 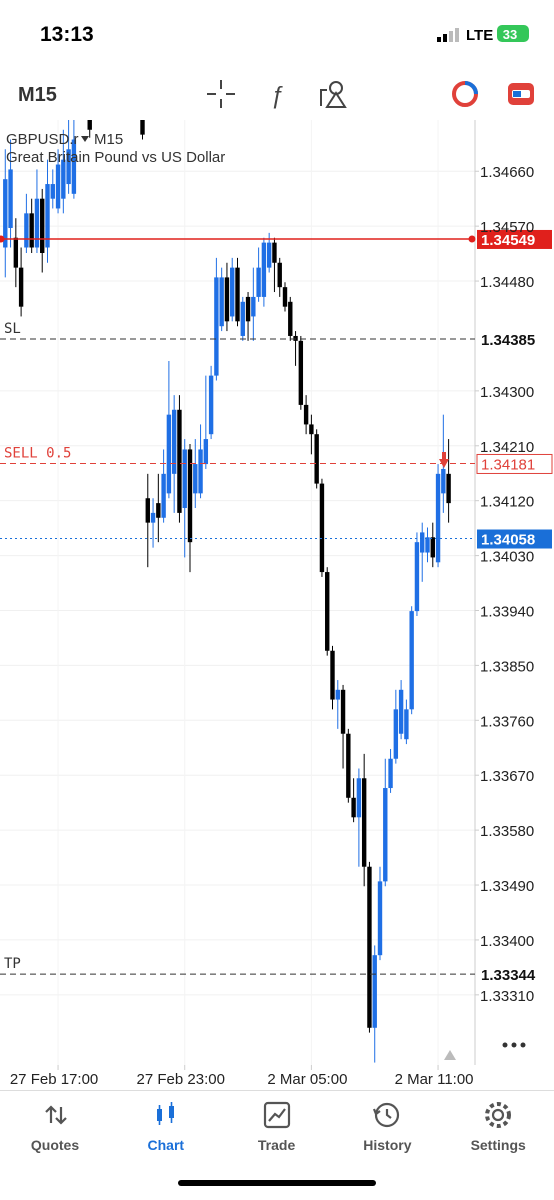 What do you see at coordinates (510, 34) in the screenshot?
I see `battery-level: 33` at bounding box center [510, 34].